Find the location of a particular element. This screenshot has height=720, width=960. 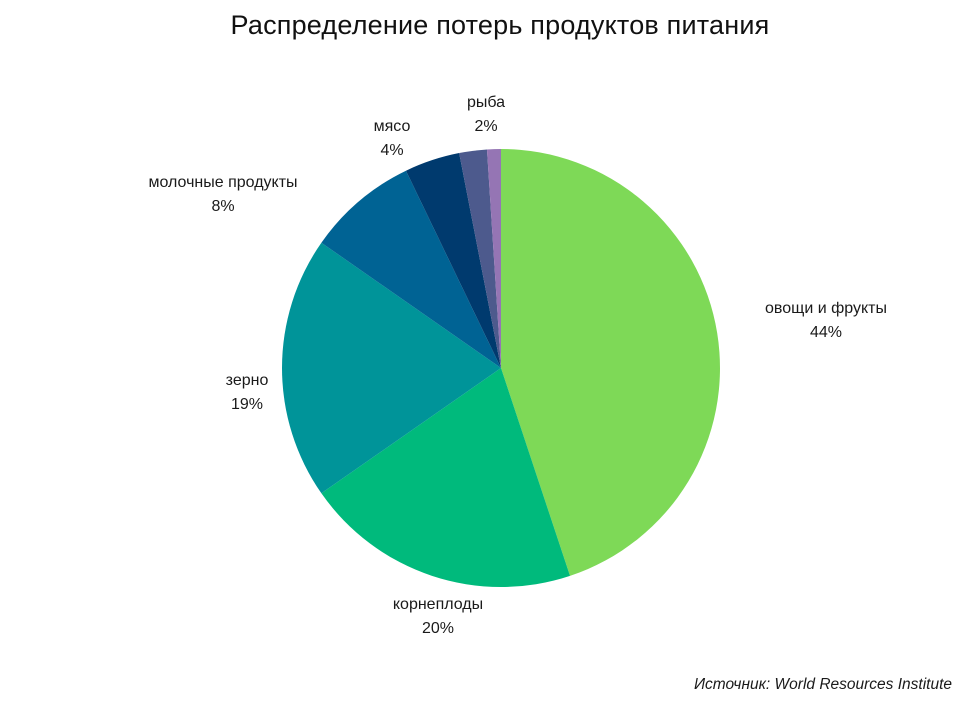

slice-category-label: рыба is located at coordinates (486, 102).